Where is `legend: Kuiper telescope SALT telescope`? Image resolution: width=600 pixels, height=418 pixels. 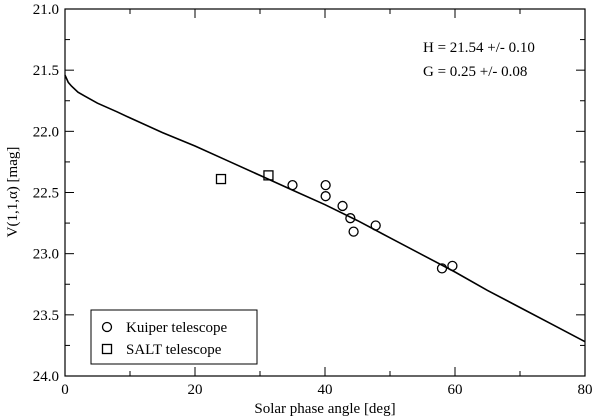
legend: Kuiper telescope SALT telescope is located at coordinates (174, 337).